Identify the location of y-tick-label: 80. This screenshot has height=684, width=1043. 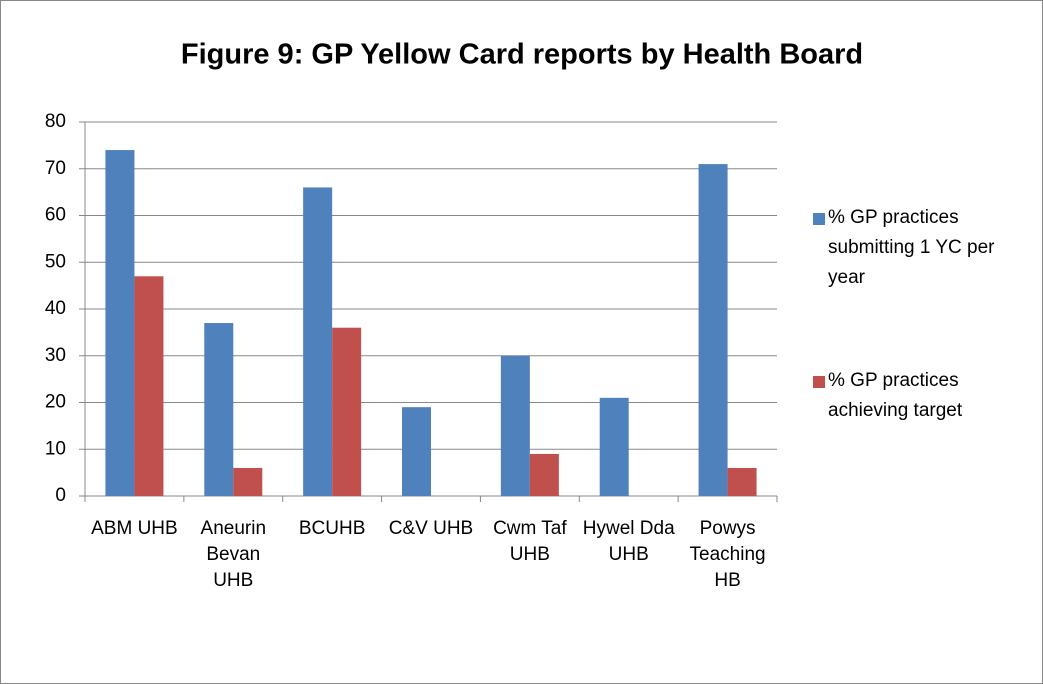
(55, 121).